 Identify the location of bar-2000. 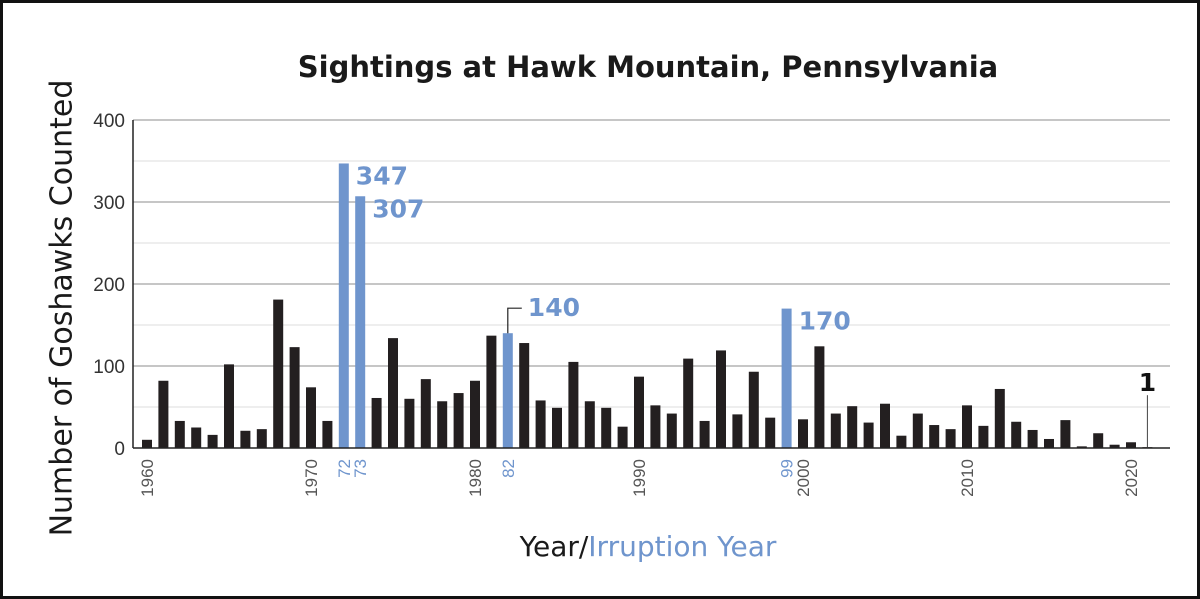
(803, 433).